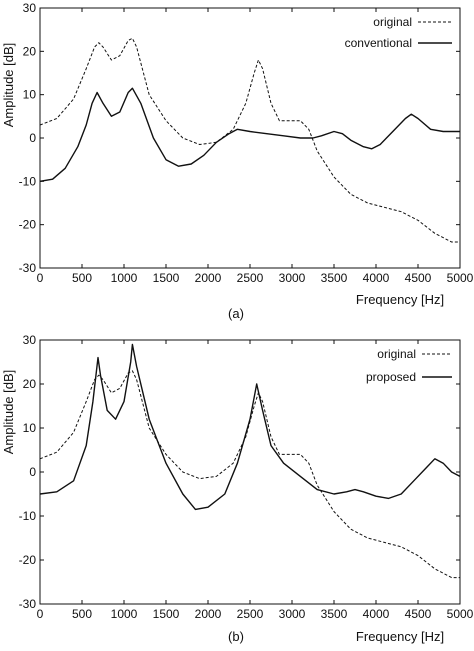 The height and width of the screenshot is (651, 474). What do you see at coordinates (249, 134) in the screenshot?
I see `series-line-conventional-a` at bounding box center [249, 134].